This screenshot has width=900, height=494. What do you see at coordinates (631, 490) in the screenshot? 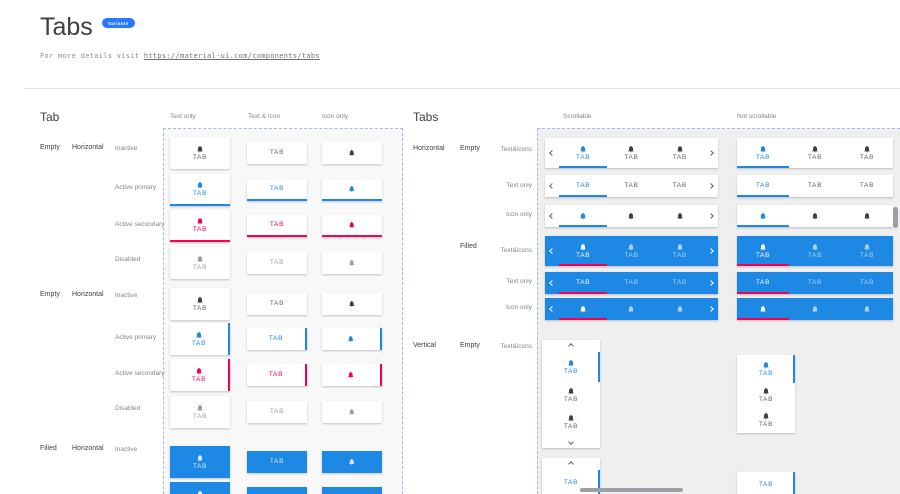
I see `horizontal-scrollbar-thumb` at bounding box center [631, 490].